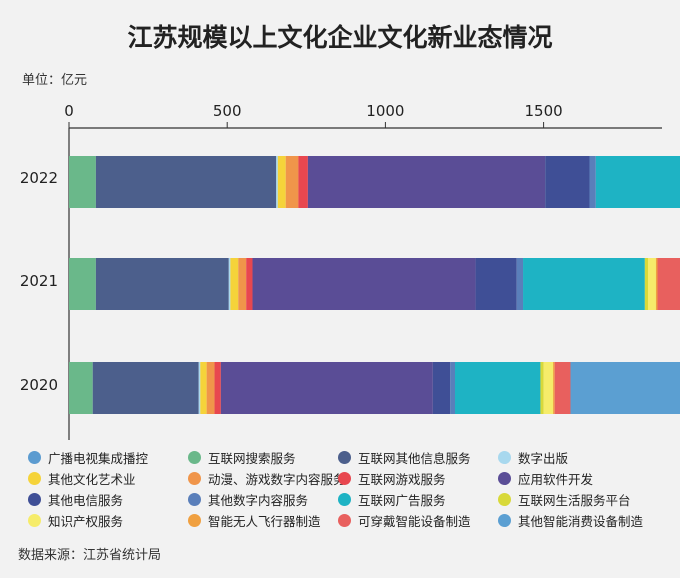  What do you see at coordinates (39, 385) in the screenshot?
I see `category-label: 2020` at bounding box center [39, 385].